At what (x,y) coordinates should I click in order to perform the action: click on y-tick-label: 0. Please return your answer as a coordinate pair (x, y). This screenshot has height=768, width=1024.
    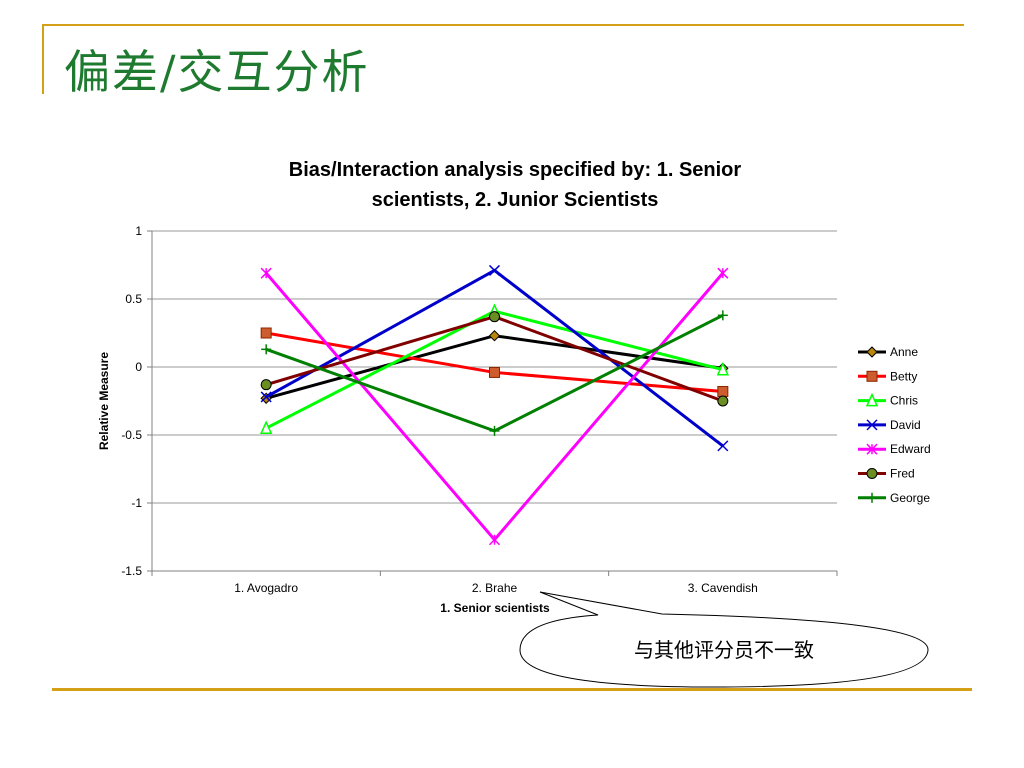
    Looking at the image, I should click on (138, 367).